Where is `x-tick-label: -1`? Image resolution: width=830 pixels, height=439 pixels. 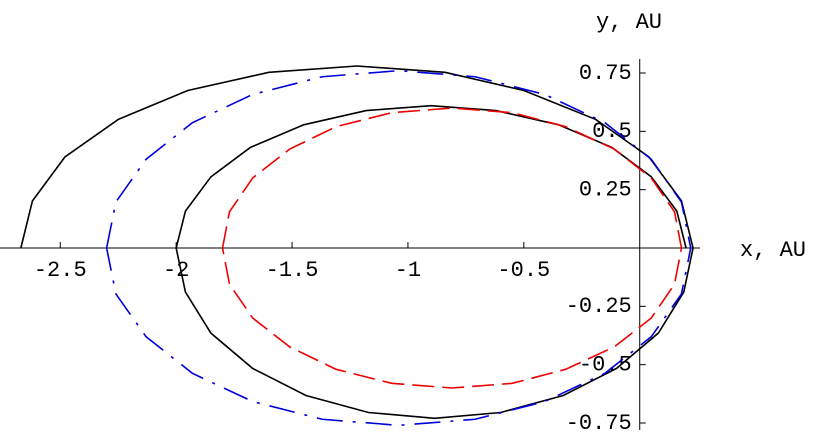
x-tick-label: -1 is located at coordinates (408, 270).